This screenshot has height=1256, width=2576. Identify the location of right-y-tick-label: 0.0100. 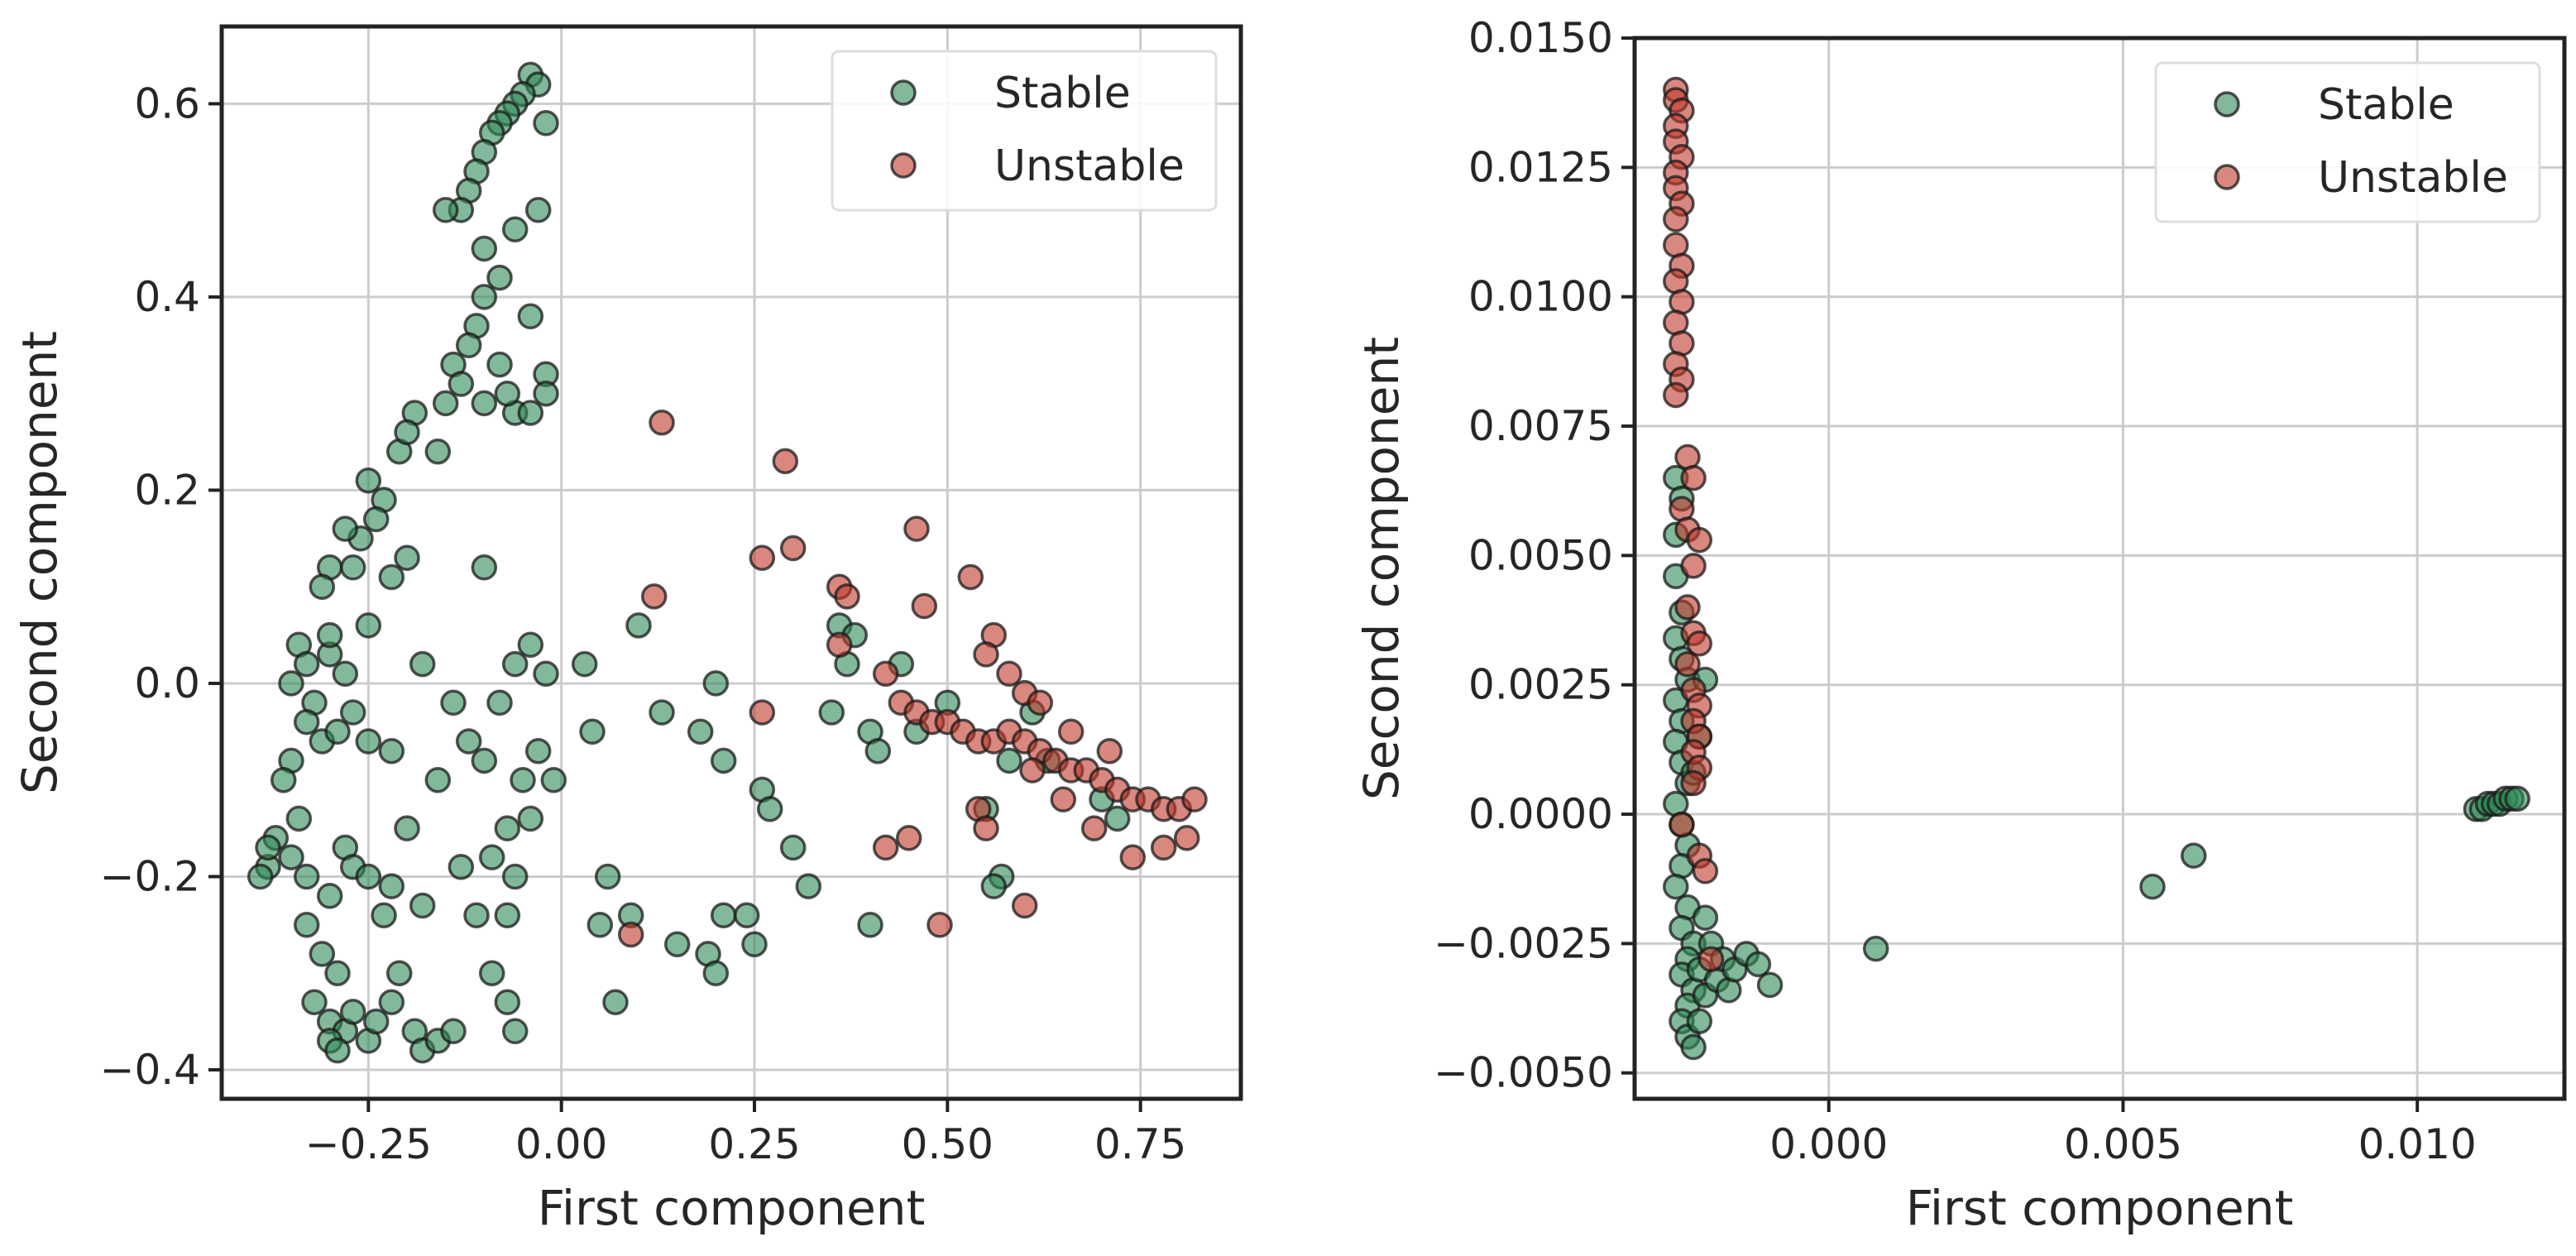
(1540, 297).